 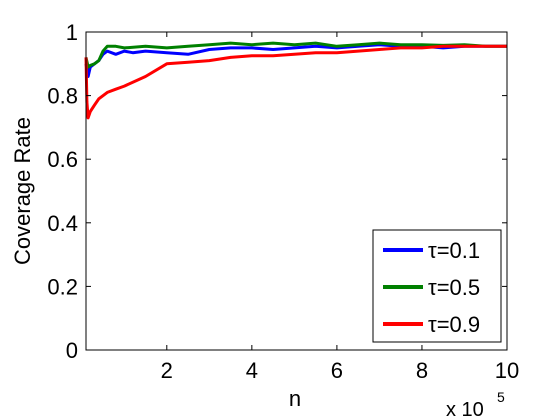 I want to click on legend-label-1: τ=0.1, so click(x=454, y=250).